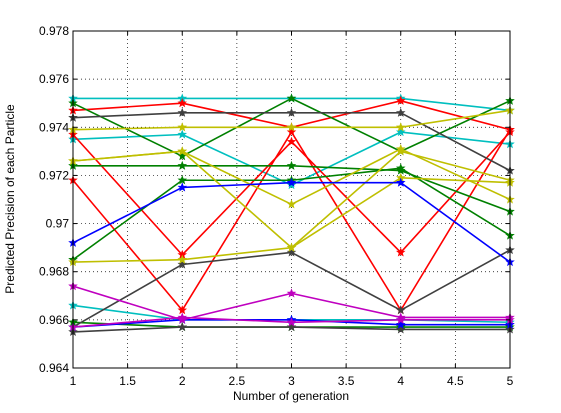 This screenshot has height=413, width=561. Describe the element at coordinates (510, 381) in the screenshot. I see `x-tick-label: 5` at that location.